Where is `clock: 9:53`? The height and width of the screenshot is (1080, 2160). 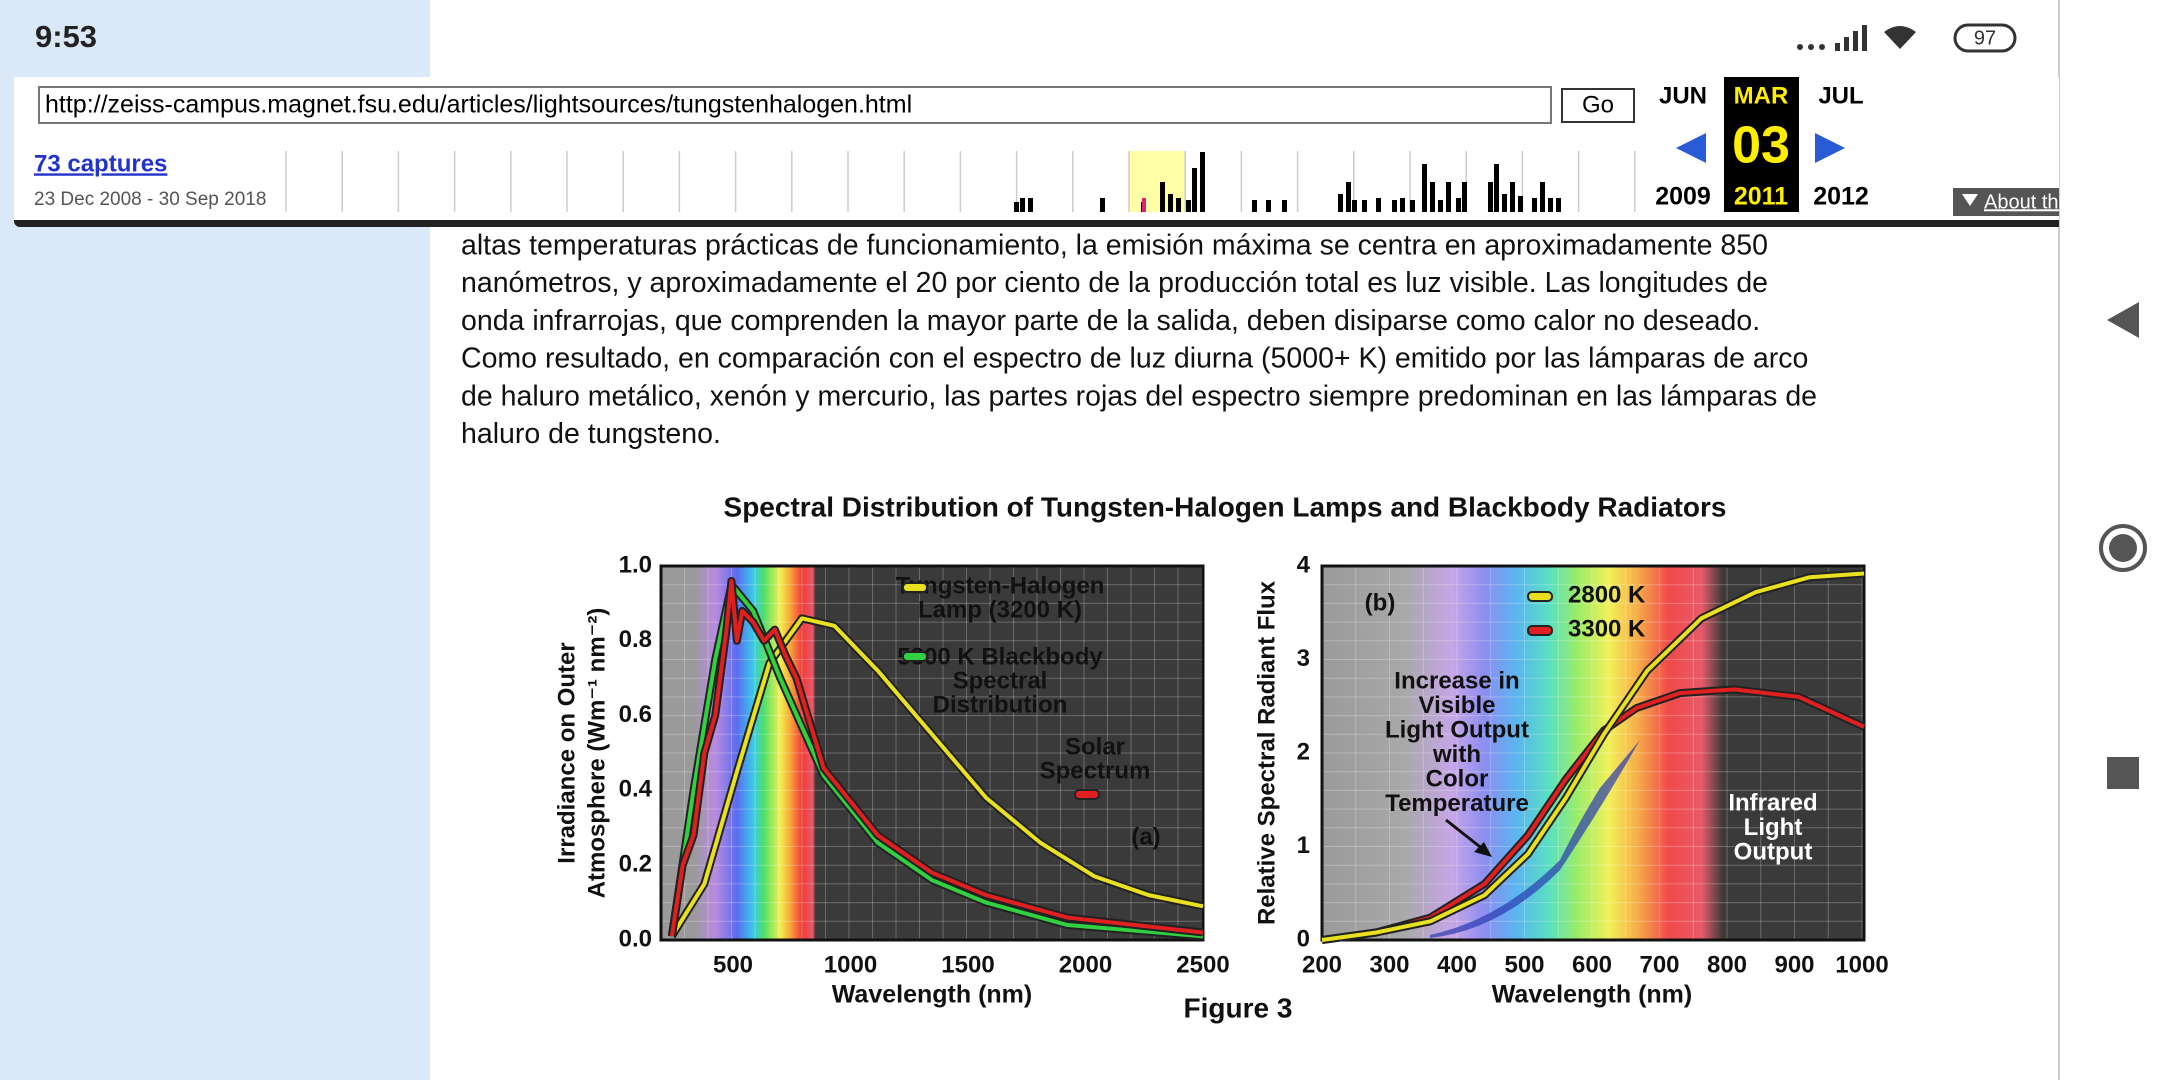 clock: 9:53 is located at coordinates (66, 36).